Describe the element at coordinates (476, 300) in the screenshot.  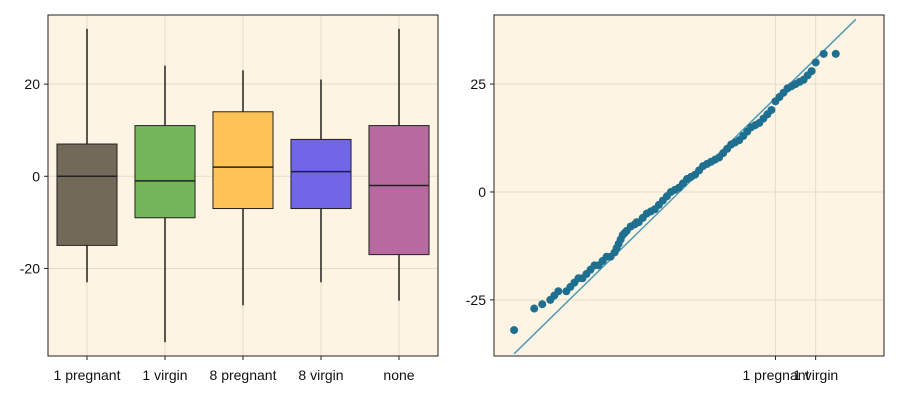
I see `y-tick-label: -25` at that location.